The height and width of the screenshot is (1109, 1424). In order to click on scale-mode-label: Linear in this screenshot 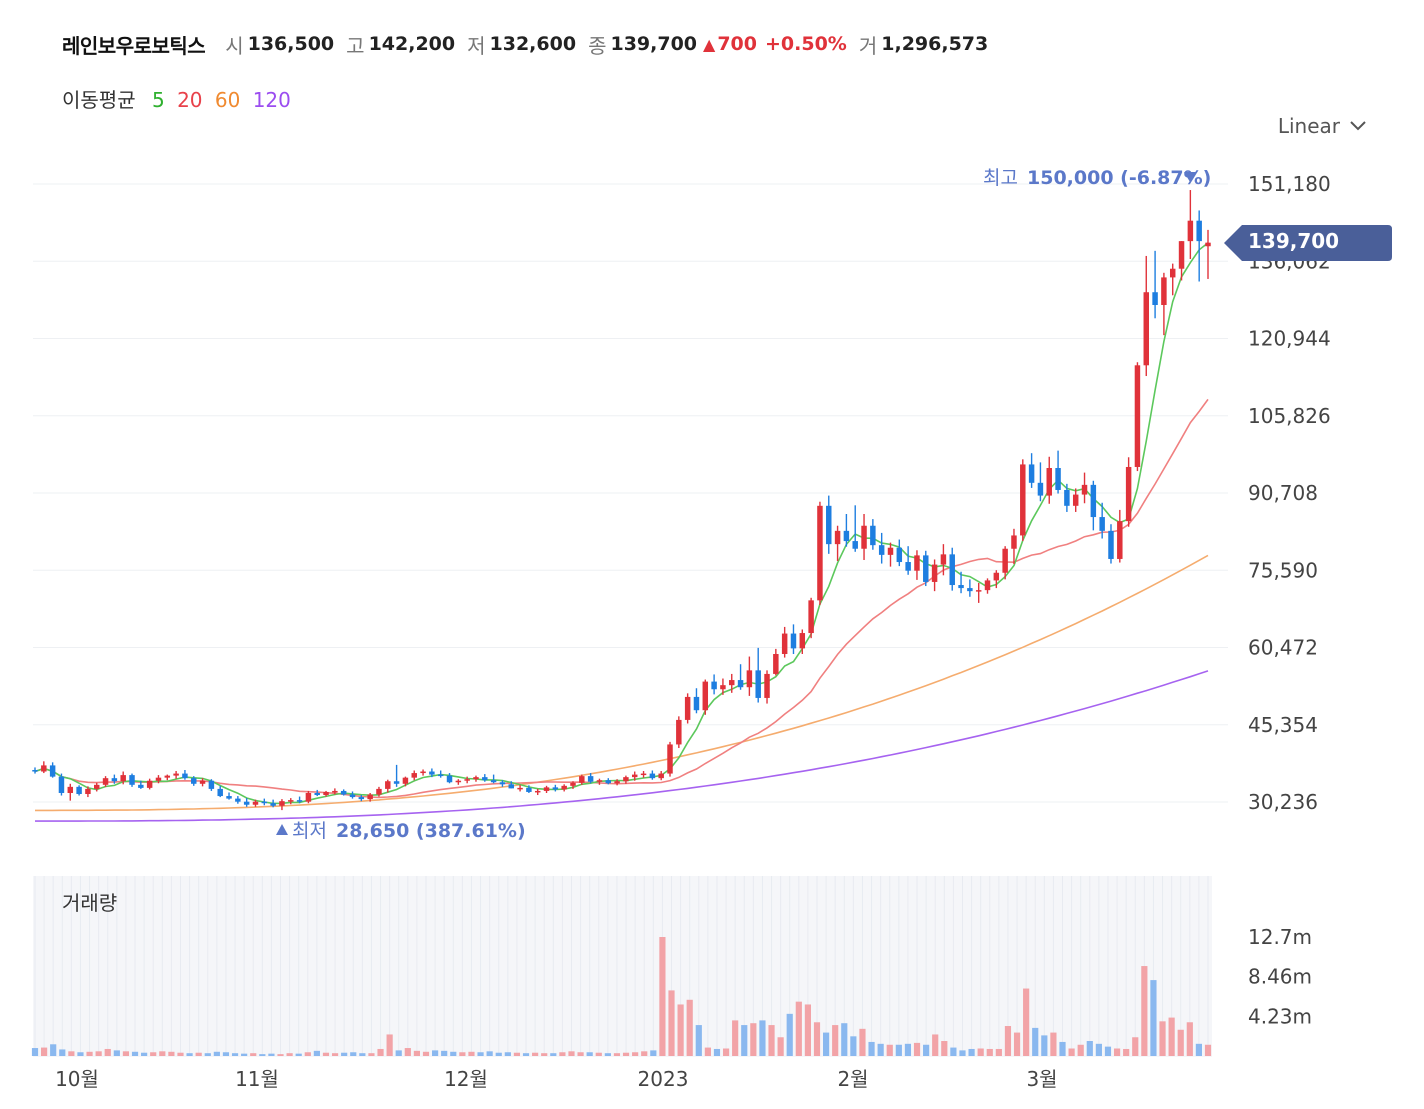, I will do `click(1308, 126)`.